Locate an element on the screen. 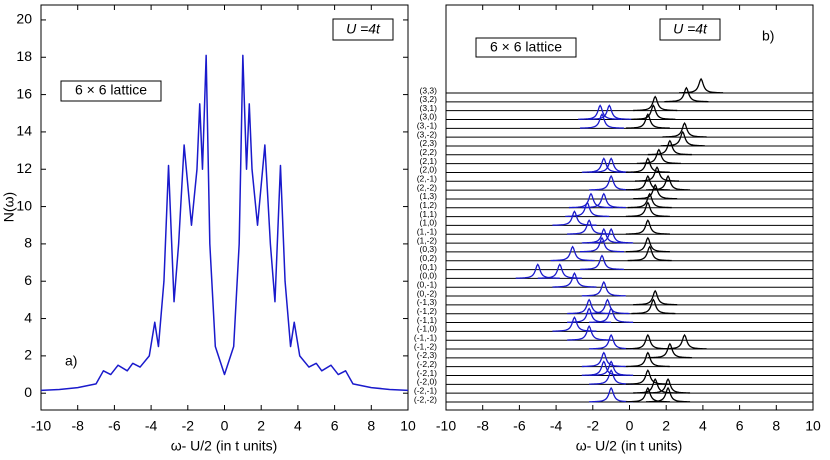 Image resolution: width=830 pixels, height=460 pixels. row-label: (0,0) is located at coordinates (429, 276).